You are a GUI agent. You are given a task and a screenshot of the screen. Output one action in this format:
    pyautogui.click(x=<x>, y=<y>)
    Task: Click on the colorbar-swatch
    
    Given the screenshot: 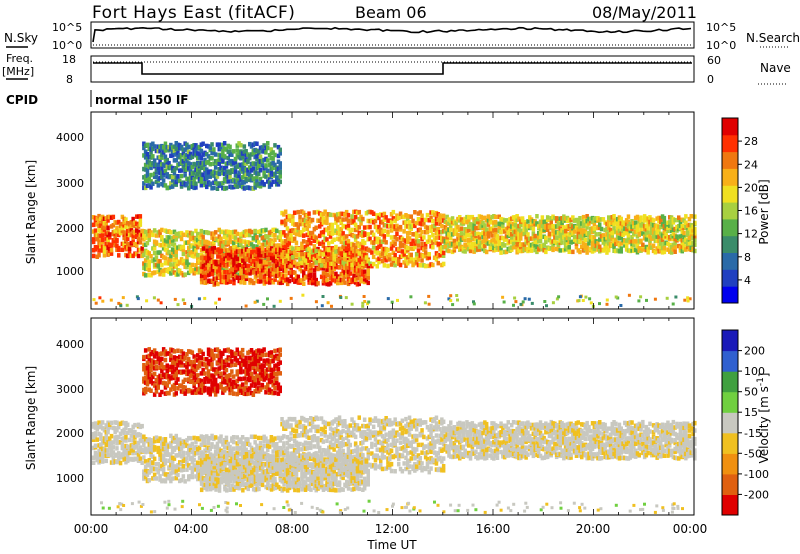 What is the action you would take?
    pyautogui.click(x=730, y=177)
    